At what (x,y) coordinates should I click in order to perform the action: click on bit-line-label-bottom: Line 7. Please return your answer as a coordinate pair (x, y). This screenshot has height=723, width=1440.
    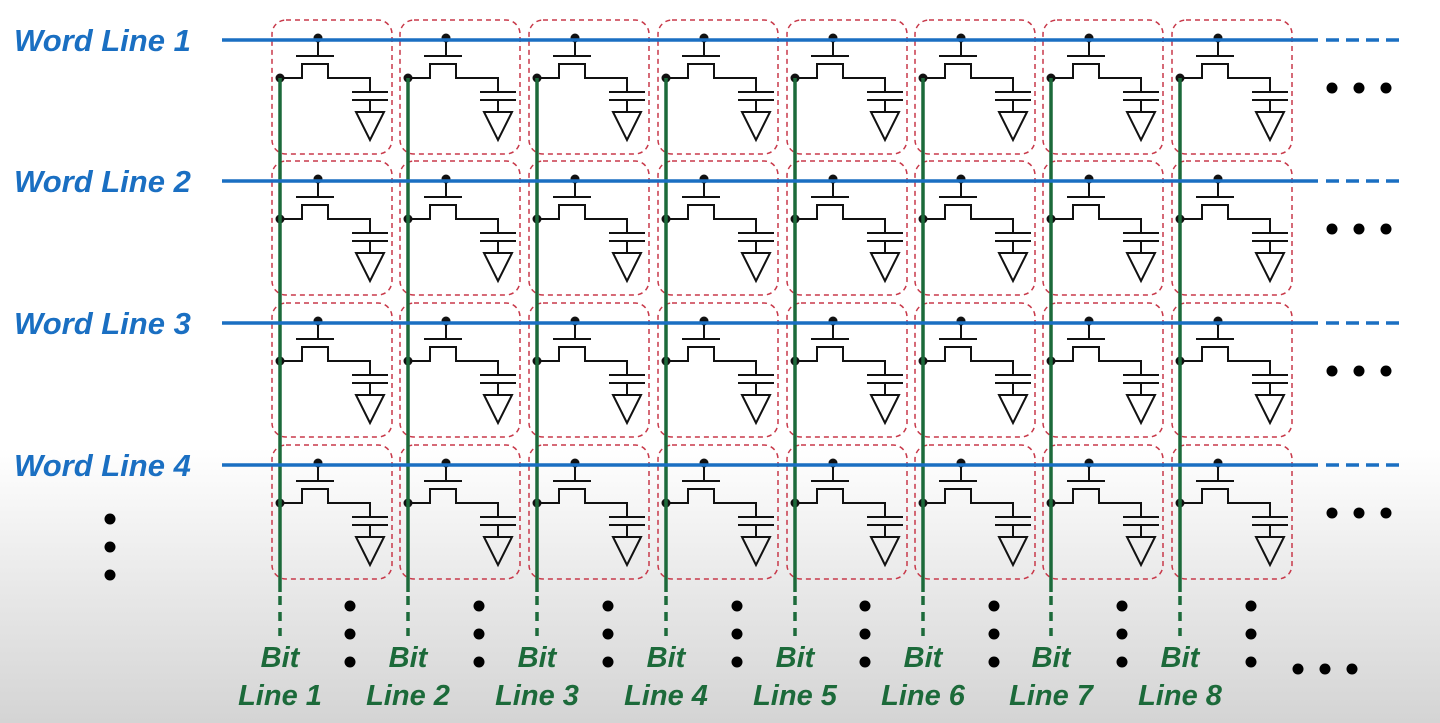
    Looking at the image, I should click on (1052, 696).